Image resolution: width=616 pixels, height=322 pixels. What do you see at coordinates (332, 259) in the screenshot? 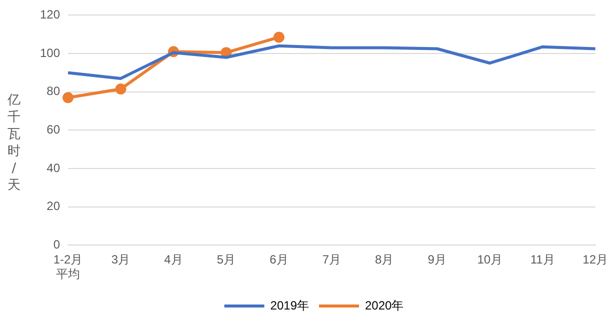
I see `x-tick-label: 7月` at bounding box center [332, 259].